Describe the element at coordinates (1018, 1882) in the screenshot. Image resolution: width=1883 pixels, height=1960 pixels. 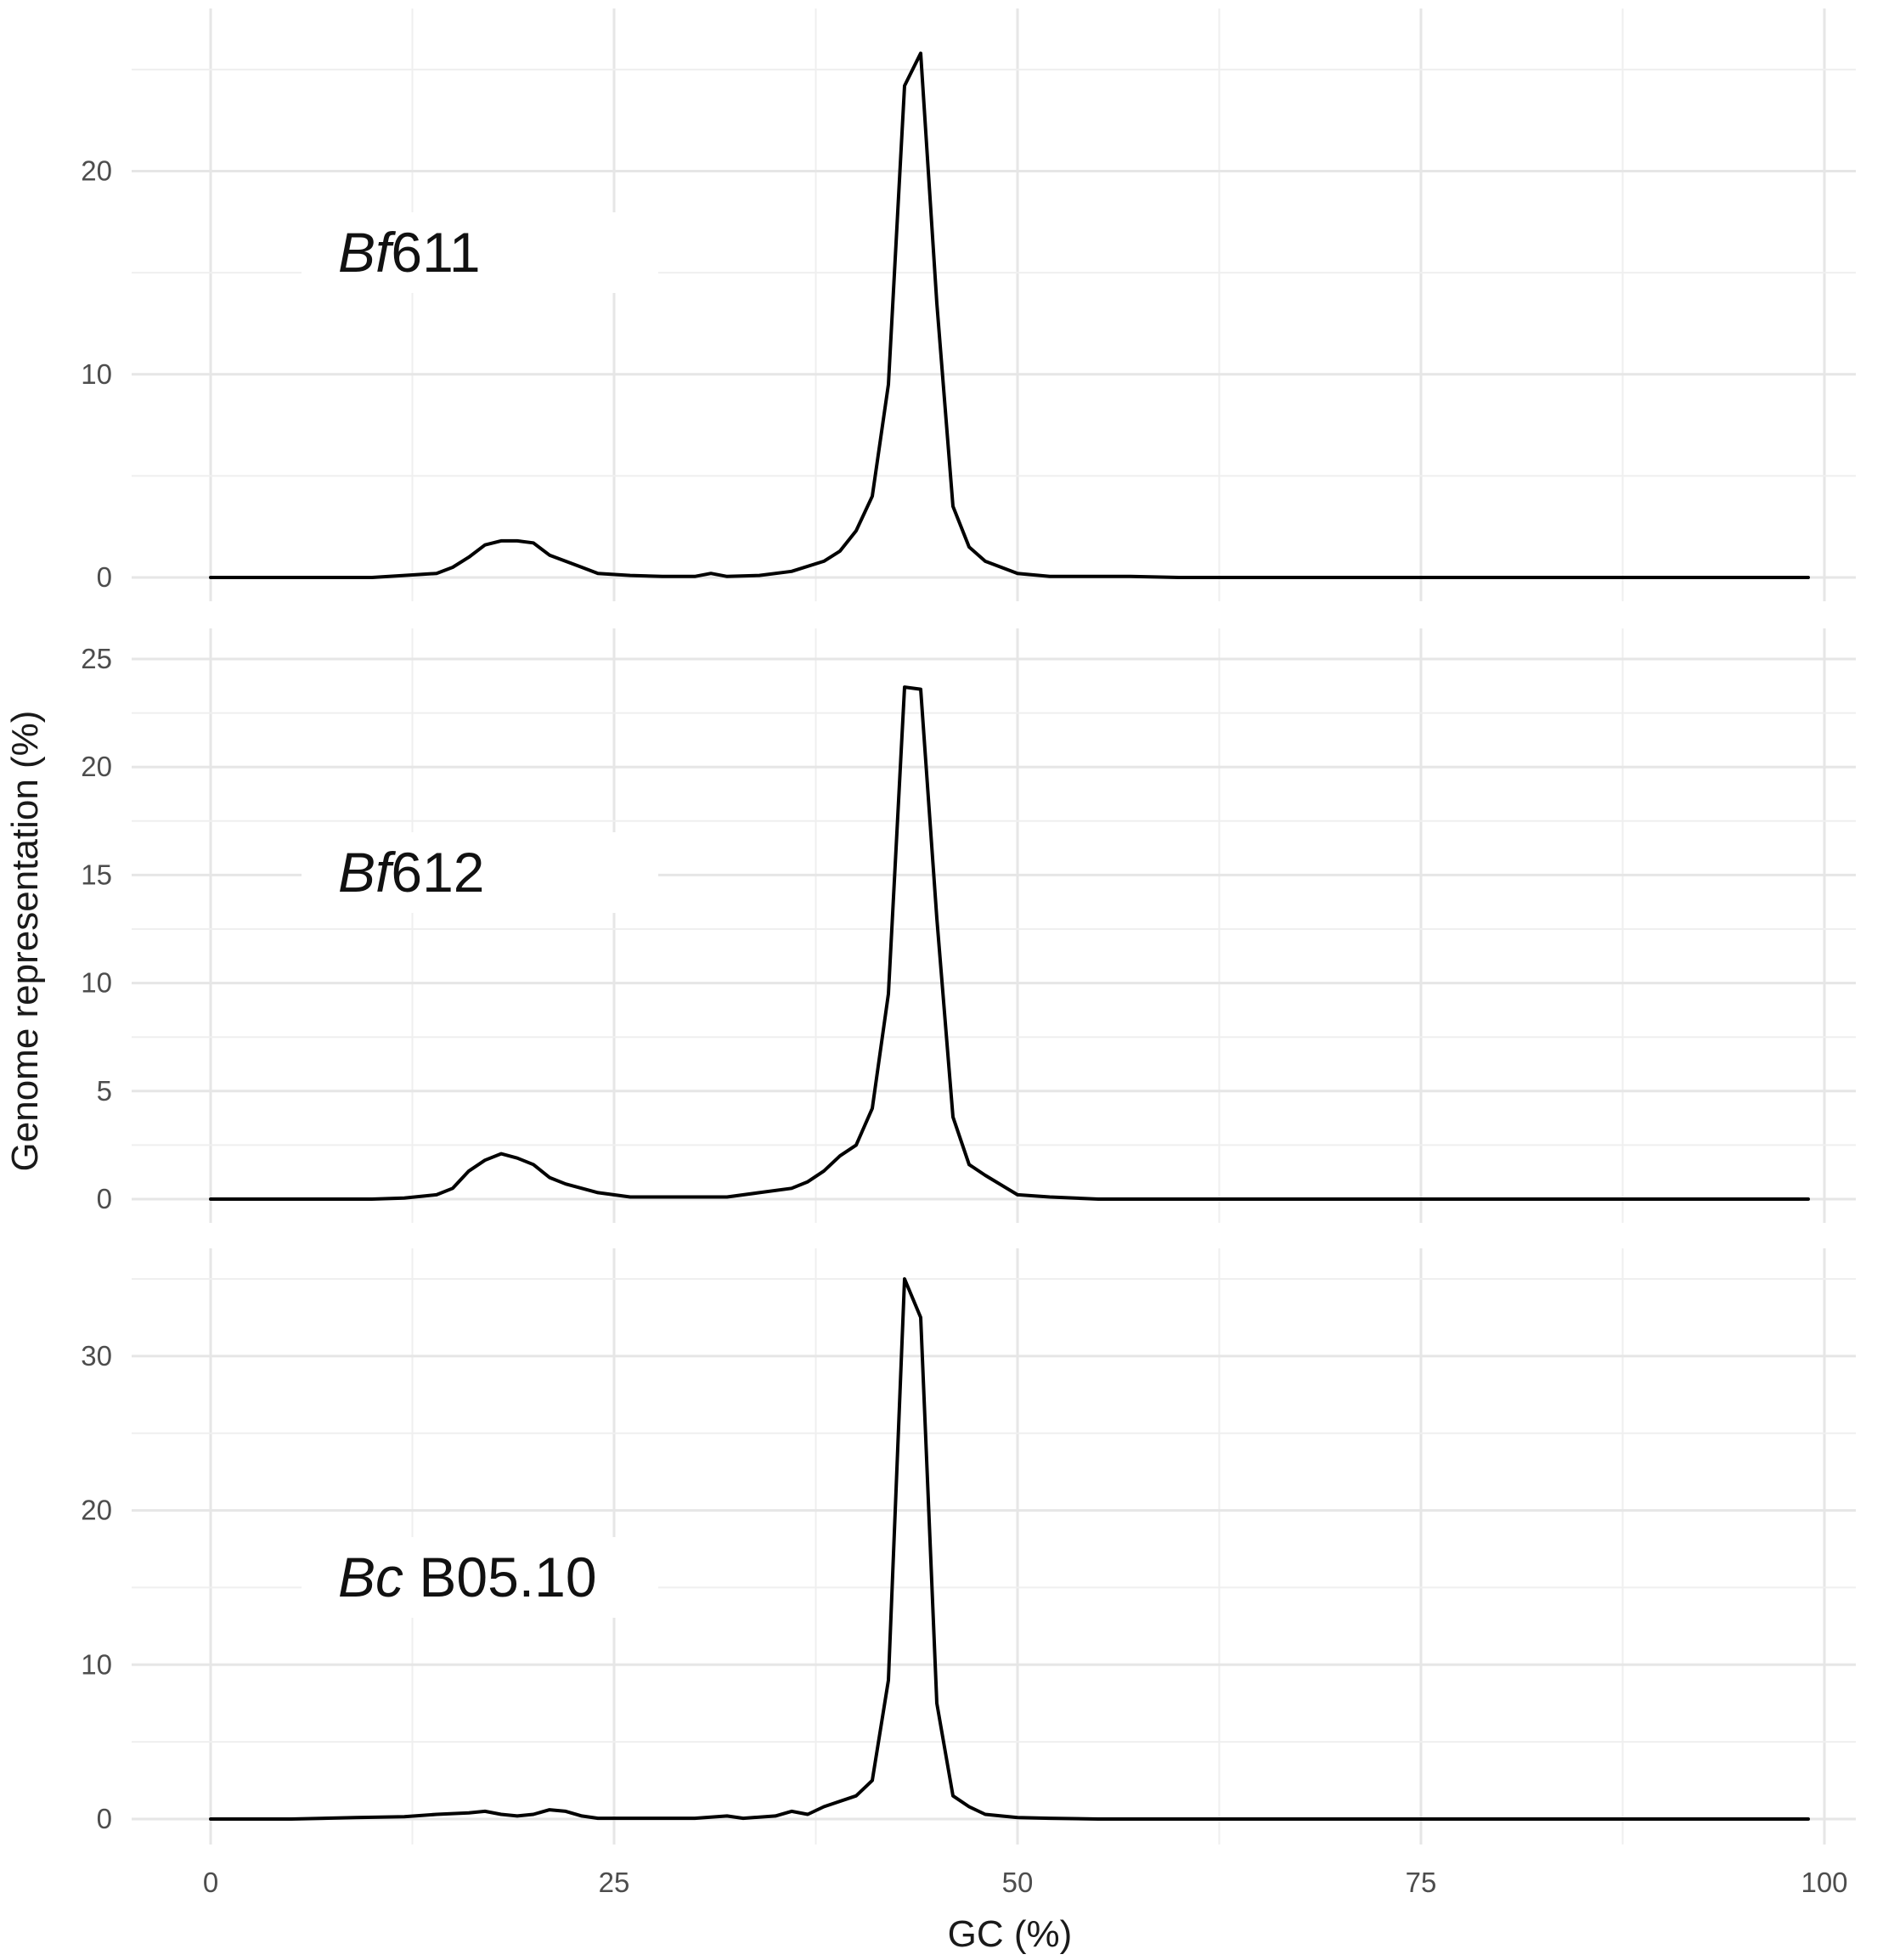
I see `x-tick-label: 50` at that location.